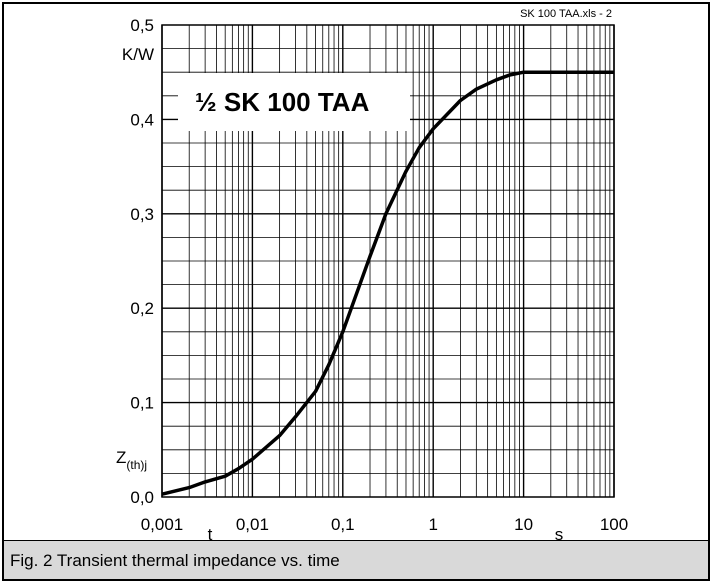 The image size is (716, 584). I want to click on y-tick-label: 0,3, so click(142, 214).